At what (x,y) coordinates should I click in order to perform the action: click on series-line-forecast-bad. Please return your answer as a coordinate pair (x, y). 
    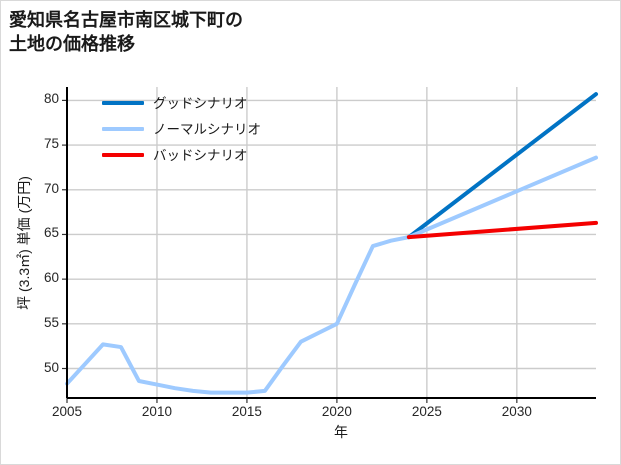
    Looking at the image, I should click on (502, 230).